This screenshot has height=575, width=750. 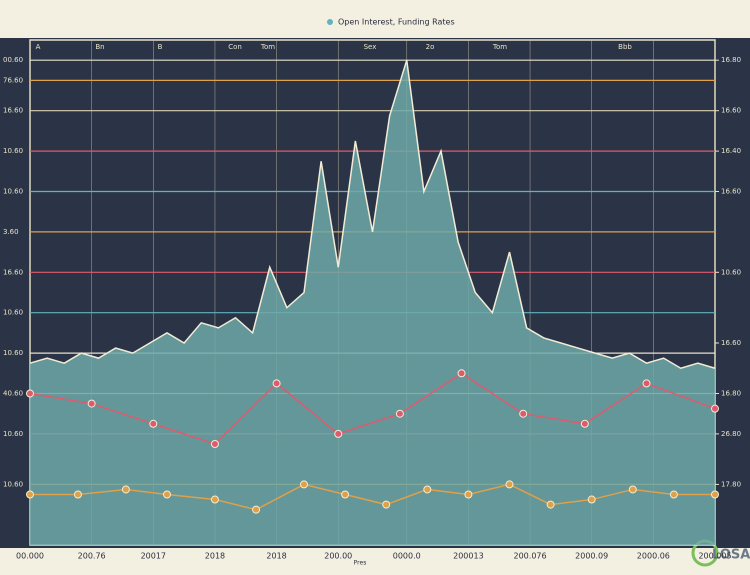 I want to click on x-axis-label: Pres, so click(x=360, y=563).